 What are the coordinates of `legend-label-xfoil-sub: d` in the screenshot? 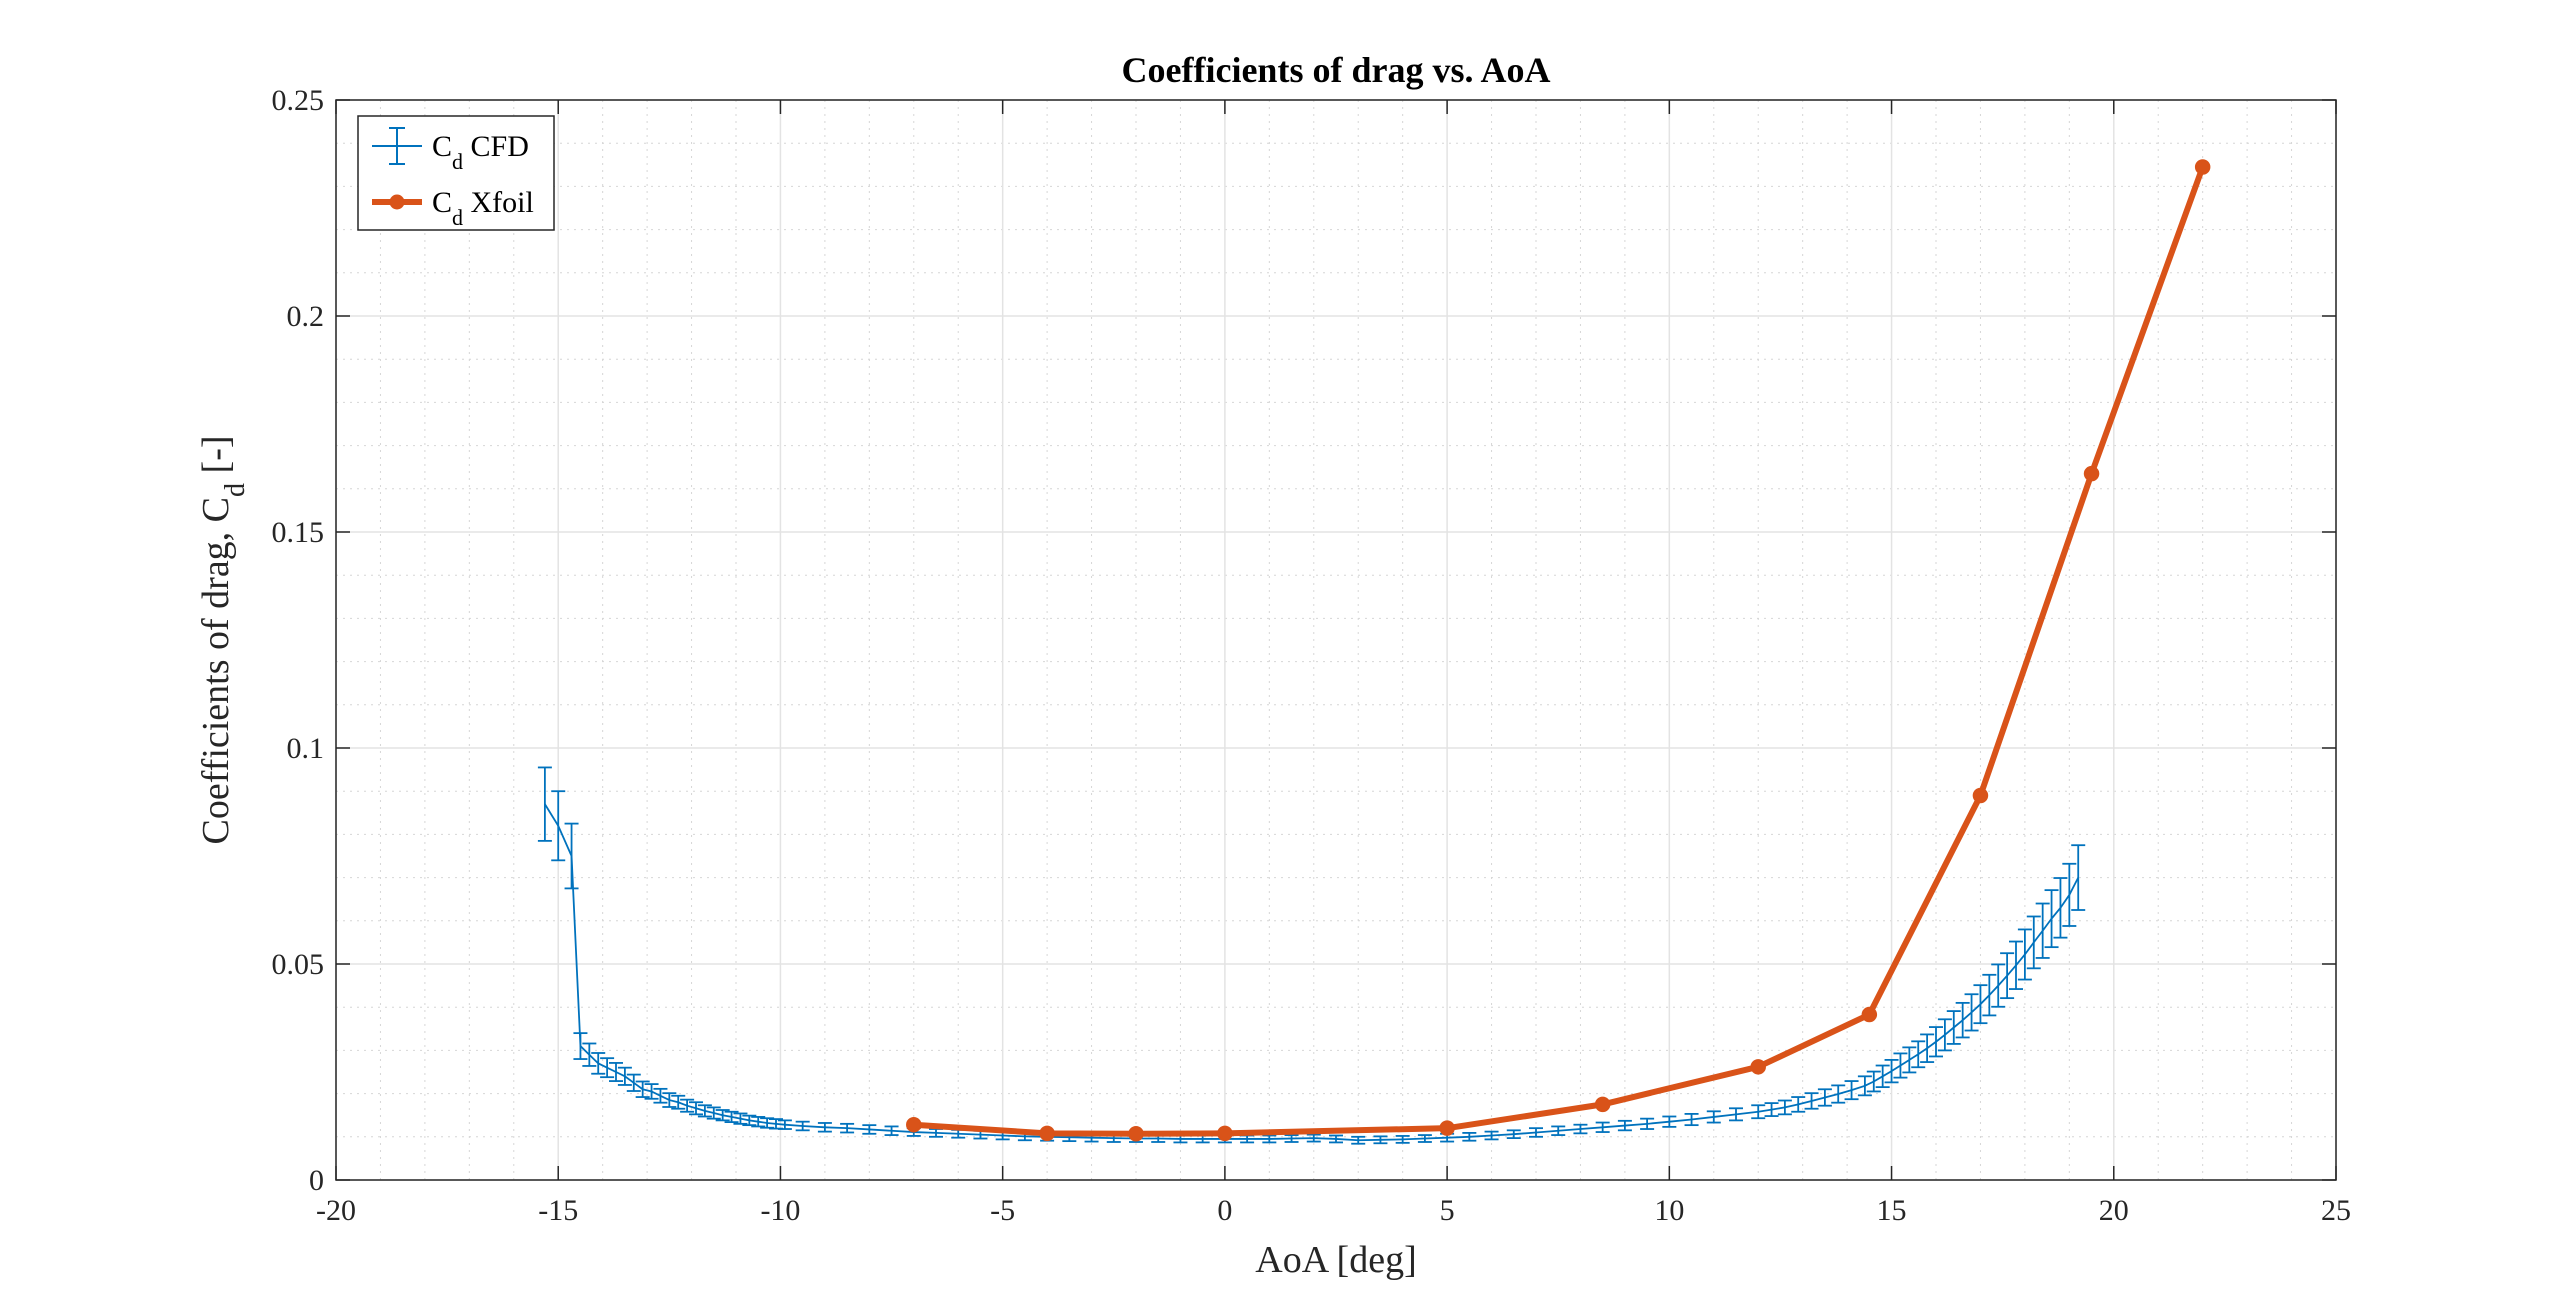 It's located at (457, 217).